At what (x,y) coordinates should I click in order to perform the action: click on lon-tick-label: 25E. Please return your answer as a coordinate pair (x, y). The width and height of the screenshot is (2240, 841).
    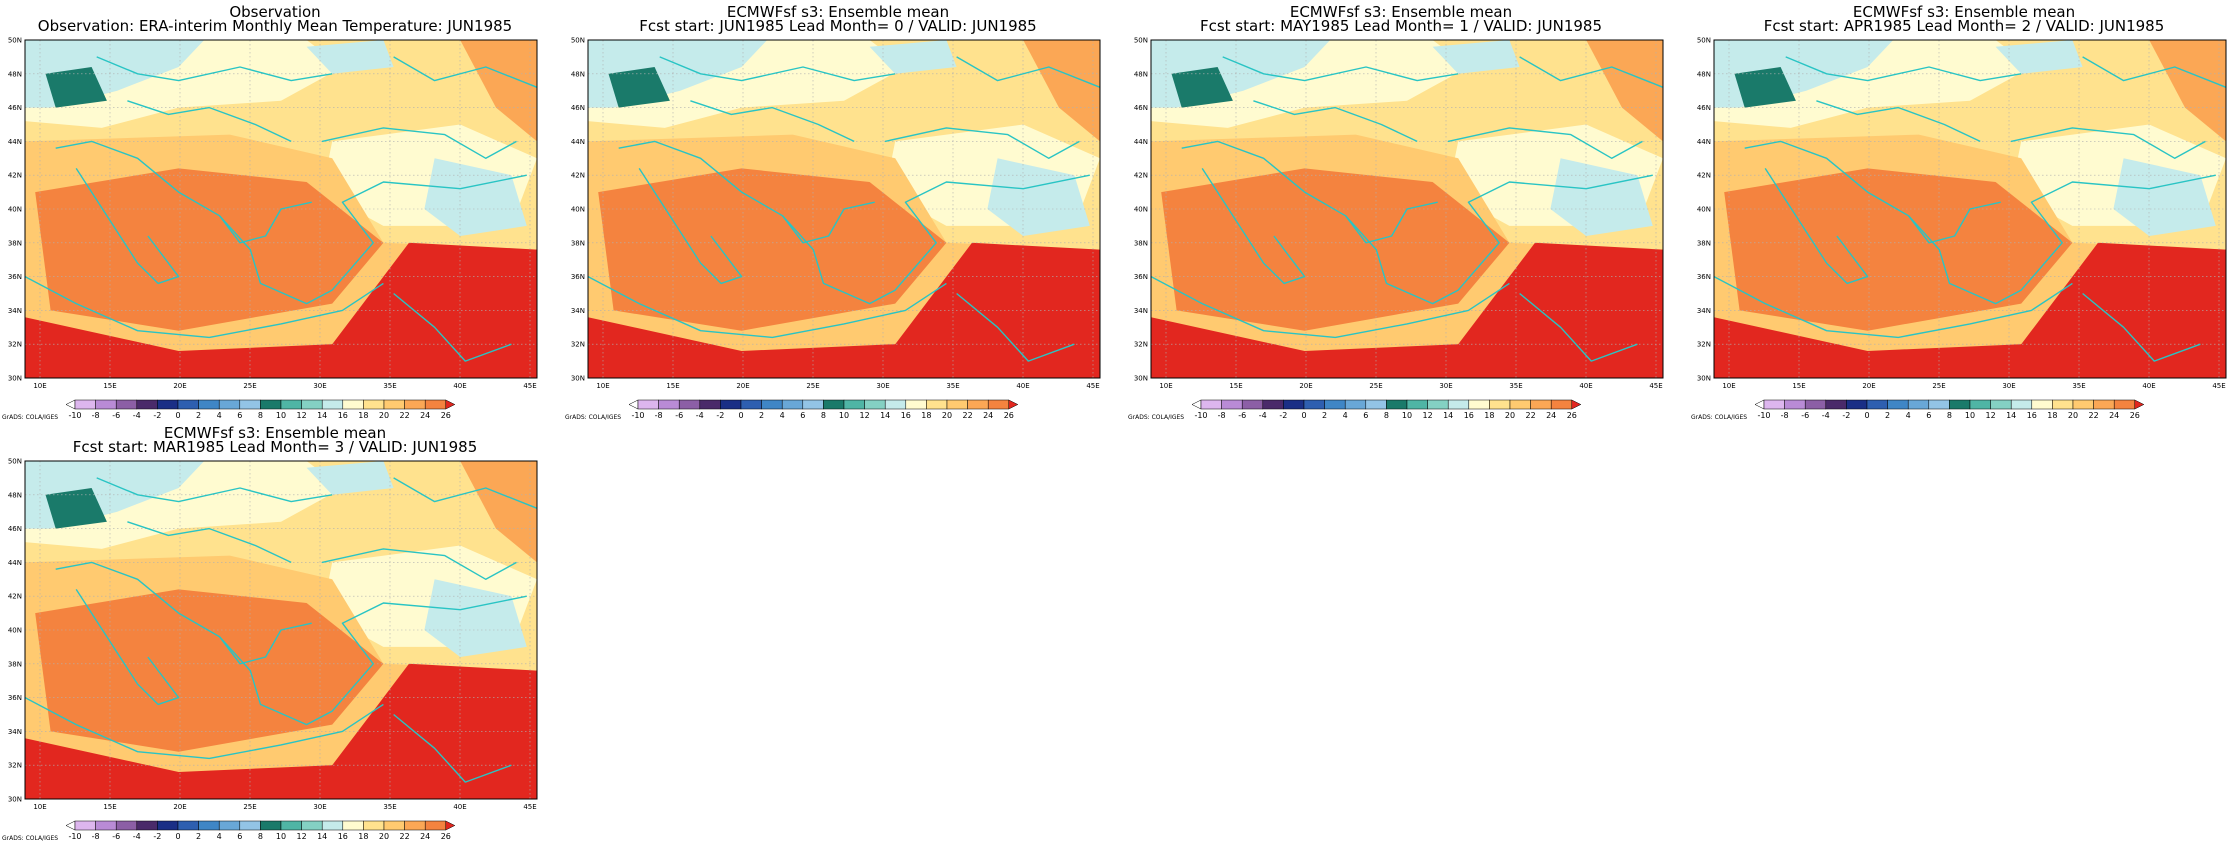
    Looking at the image, I should click on (1938, 386).